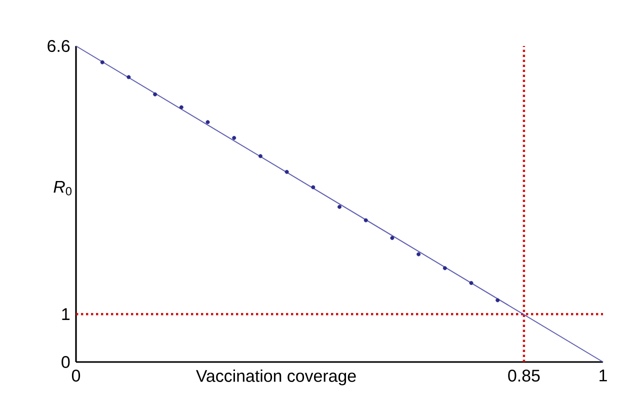  I want to click on x-tick-label: 0, so click(76, 376).